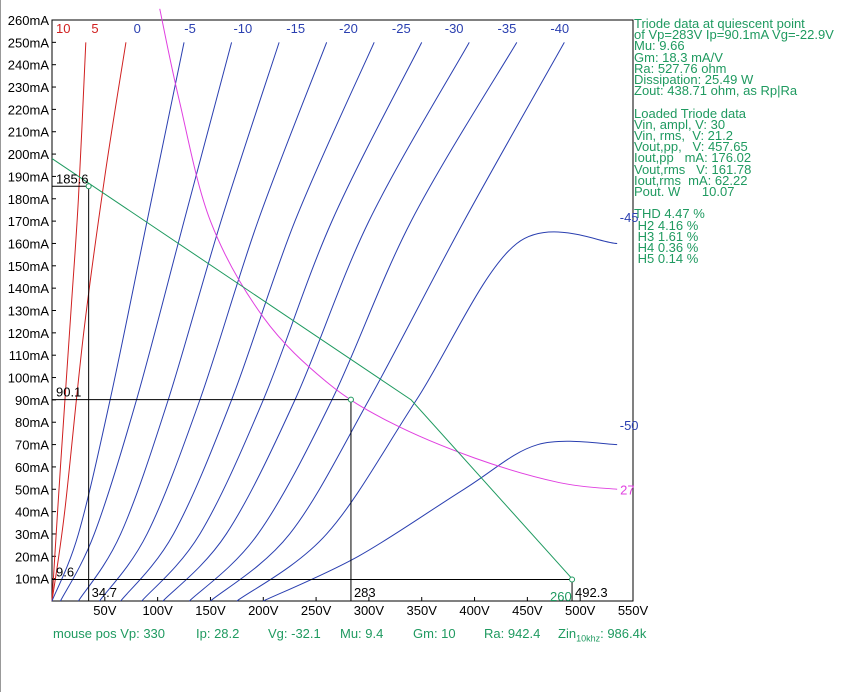 Image resolution: width=852 pixels, height=692 pixels. Describe the element at coordinates (401, 28) in the screenshot. I see `curve-label-top: -25` at that location.